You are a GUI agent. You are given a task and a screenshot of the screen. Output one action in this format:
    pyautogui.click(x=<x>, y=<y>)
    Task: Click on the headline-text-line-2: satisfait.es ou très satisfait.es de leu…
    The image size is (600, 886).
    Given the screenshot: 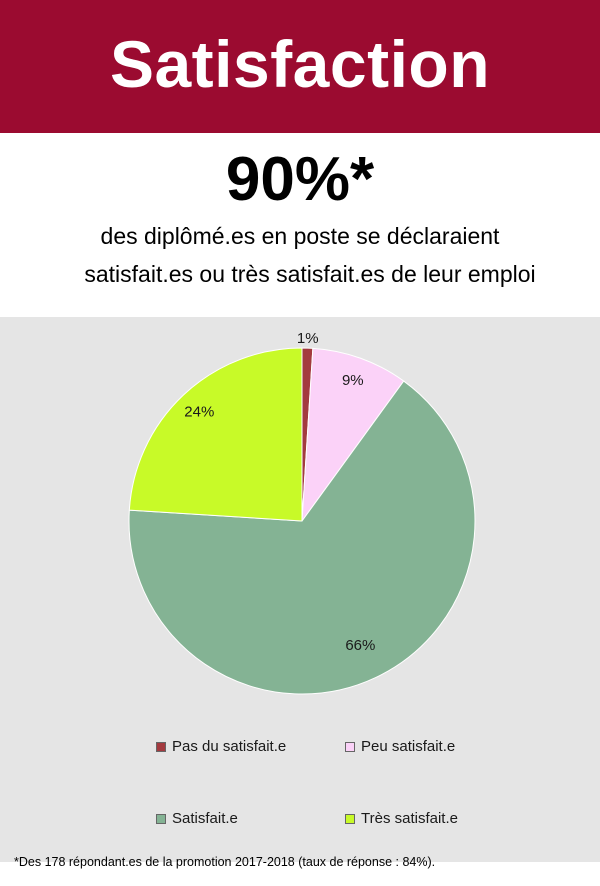 What is the action you would take?
    pyautogui.click(x=310, y=274)
    